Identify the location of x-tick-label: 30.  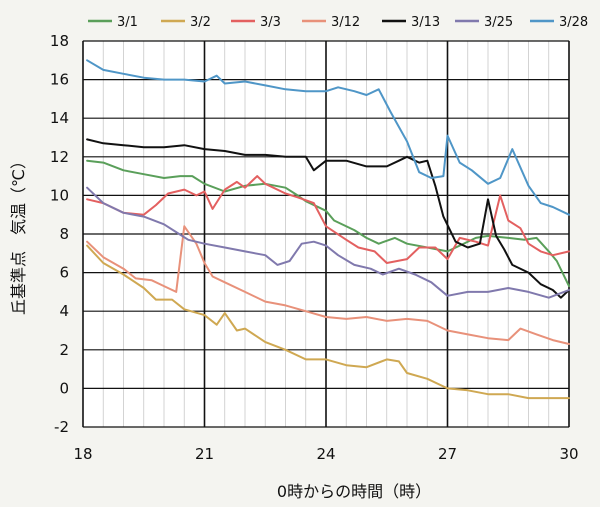
(568, 454).